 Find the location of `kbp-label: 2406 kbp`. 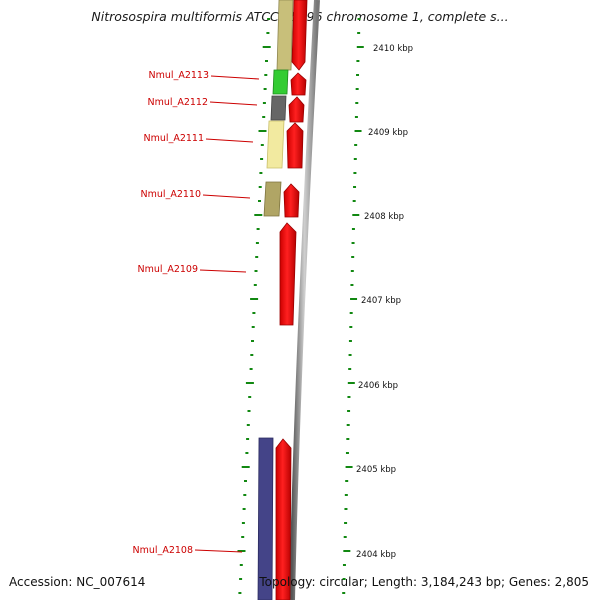

kbp-label: 2406 kbp is located at coordinates (378, 386).